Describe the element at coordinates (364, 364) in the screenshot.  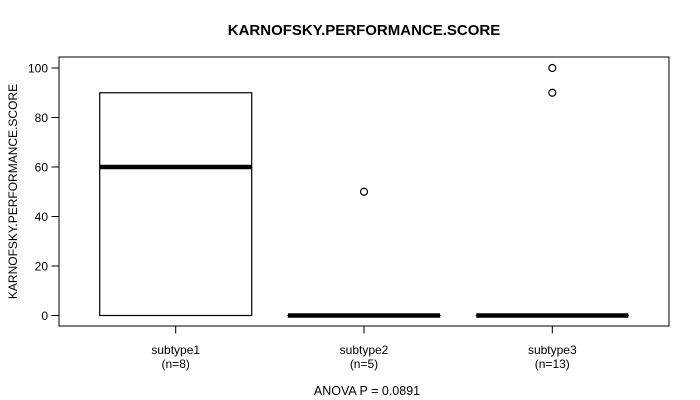
I see `x-group-count: (n=5)` at that location.